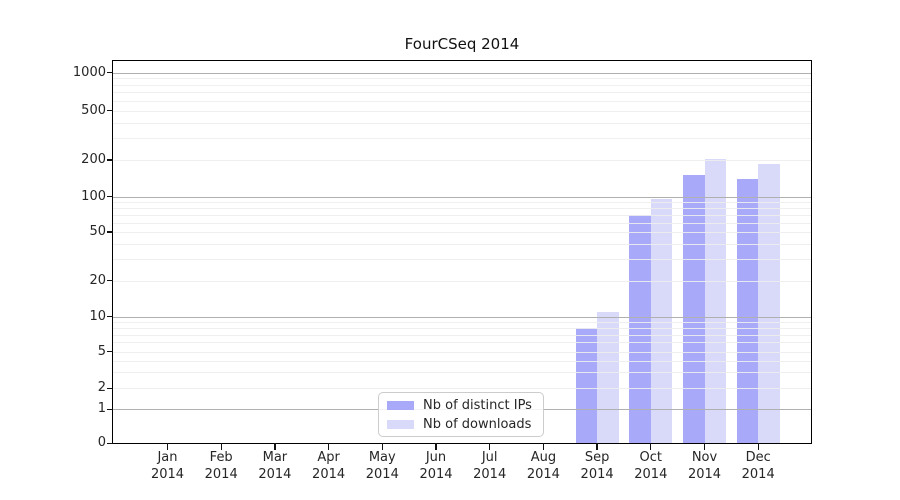 This screenshot has width=900, height=500. Describe the element at coordinates (597, 466) in the screenshot. I see `x-tick-label: Sep 2014` at that location.